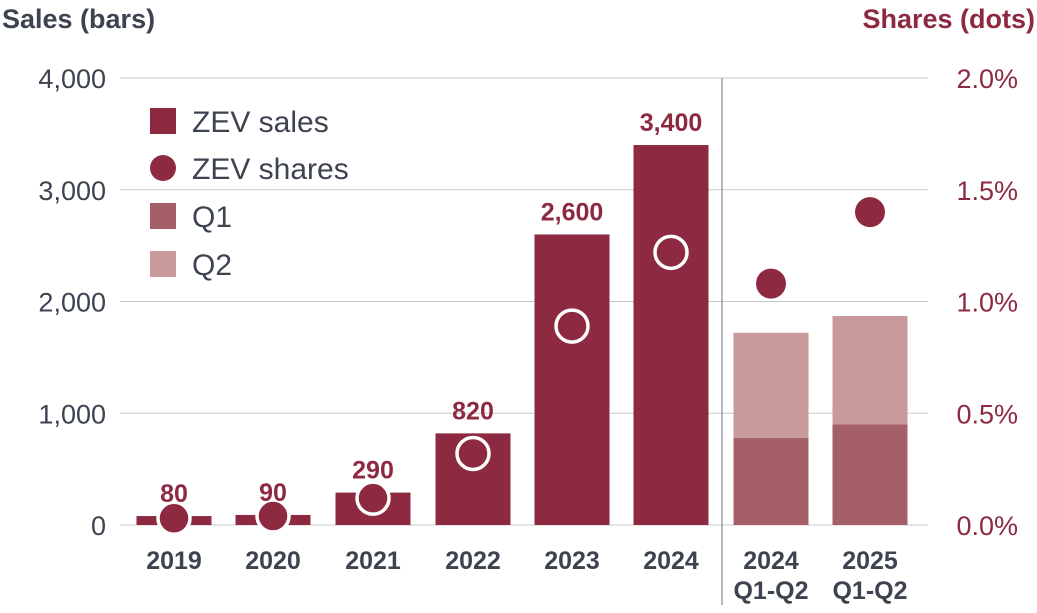 Image resolution: width=1037 pixels, height=613 pixels. What do you see at coordinates (870, 561) in the screenshot?
I see `x-tick-label: 2025` at bounding box center [870, 561].